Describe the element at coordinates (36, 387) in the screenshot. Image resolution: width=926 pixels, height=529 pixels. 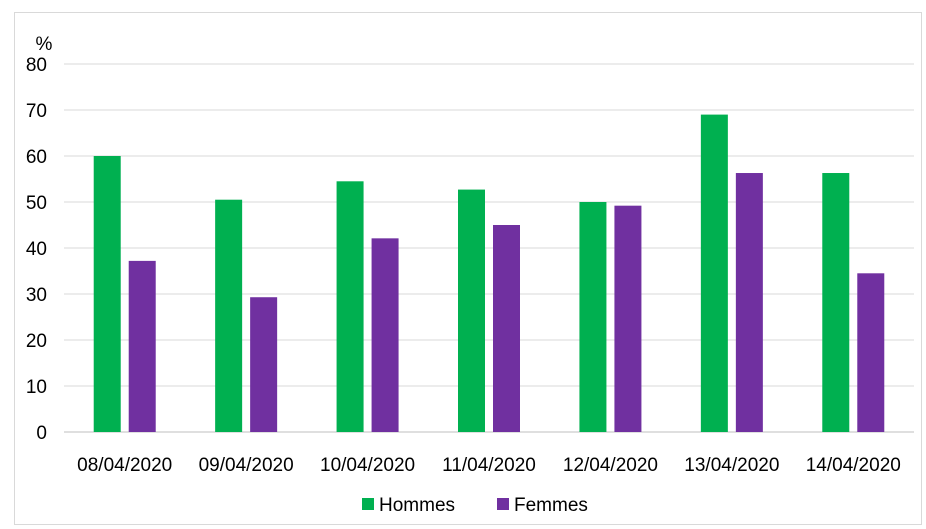
I see `y-tick-label: 10` at that location.